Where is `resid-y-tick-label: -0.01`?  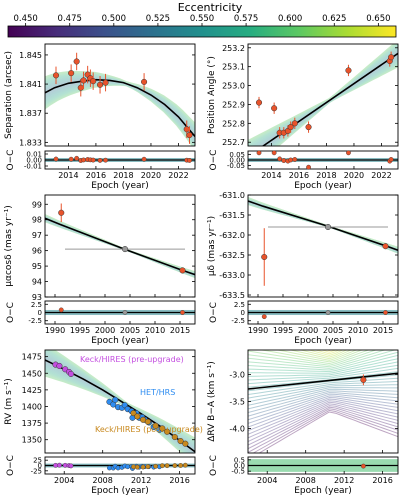 resid-y-tick-label: -0.01 is located at coordinates (33, 167).